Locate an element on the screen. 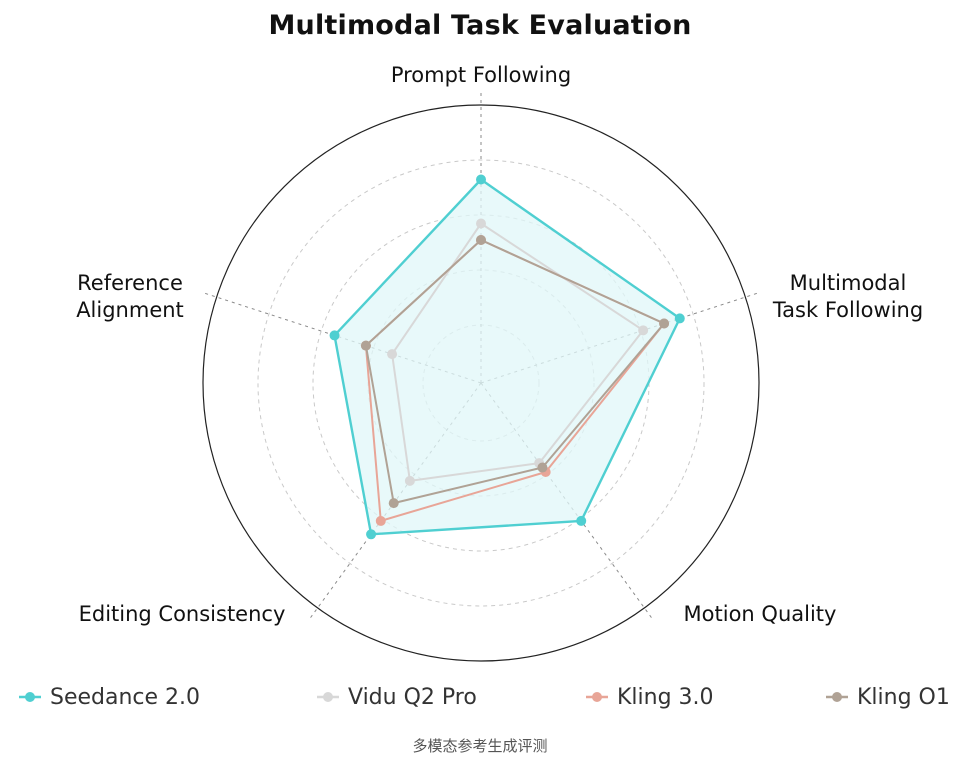 The width and height of the screenshot is (960, 765). legend-item-kling-3-0: Kling 3.0 is located at coordinates (649, 697).